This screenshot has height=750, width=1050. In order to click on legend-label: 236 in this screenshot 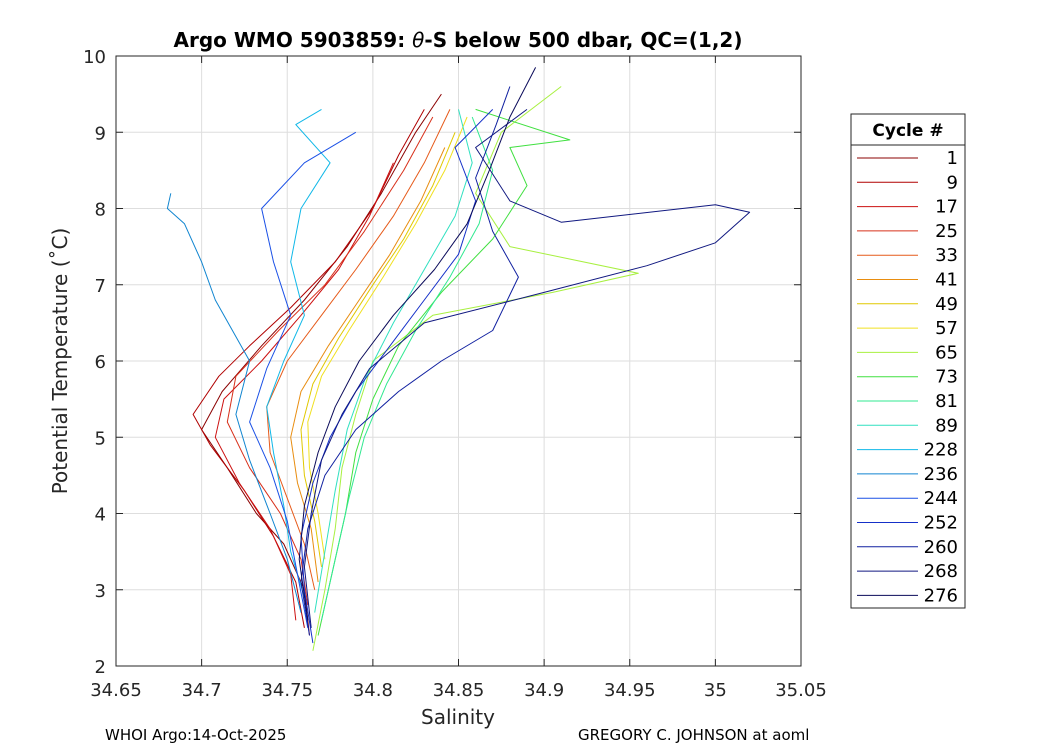, I will do `click(941, 474)`.